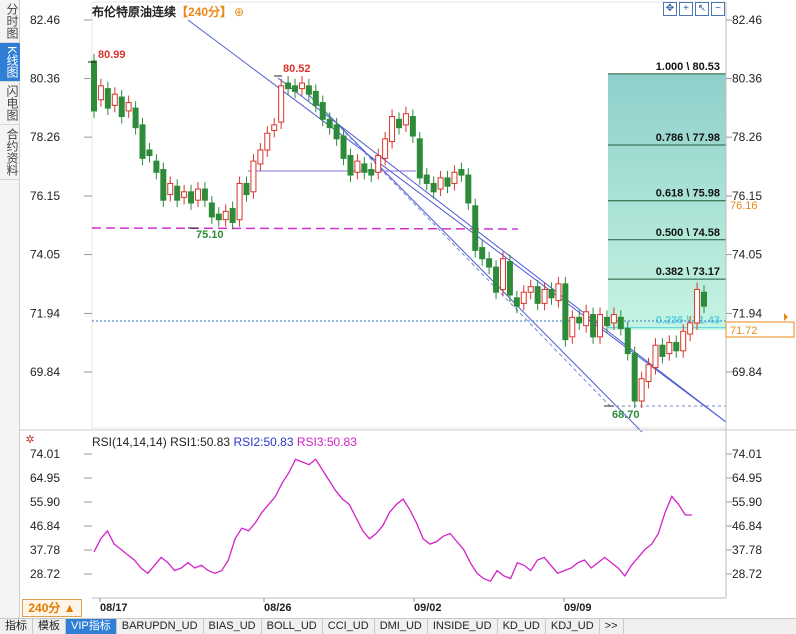 This screenshot has height=634, width=796. I want to click on rsi-tick-right: 37.78, so click(747, 550).